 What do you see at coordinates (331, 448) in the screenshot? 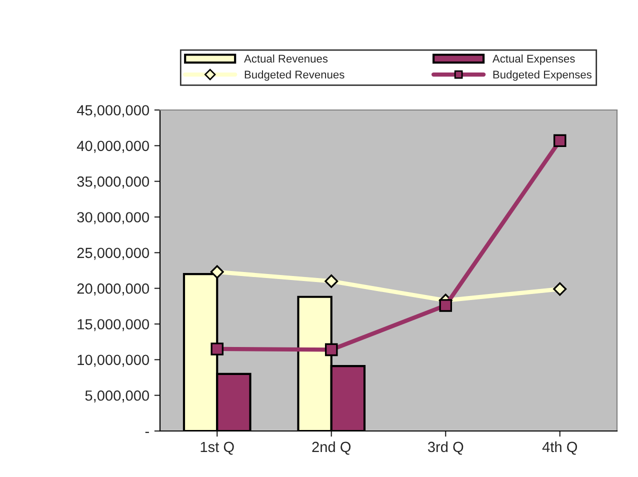
I see `x-tick-label: 2nd Q` at bounding box center [331, 448].